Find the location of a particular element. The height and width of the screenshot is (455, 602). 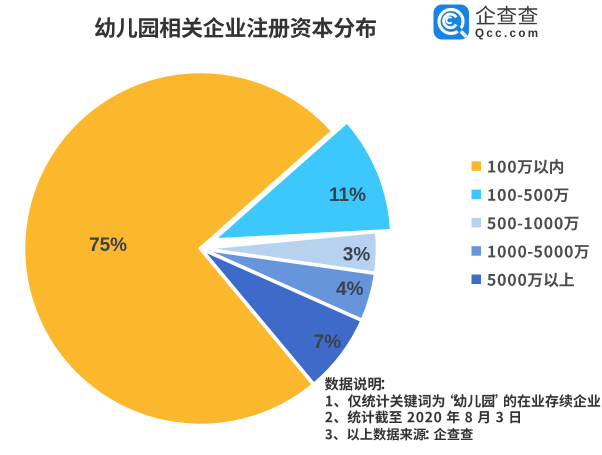

svg-text: 3% is located at coordinates (357, 255).